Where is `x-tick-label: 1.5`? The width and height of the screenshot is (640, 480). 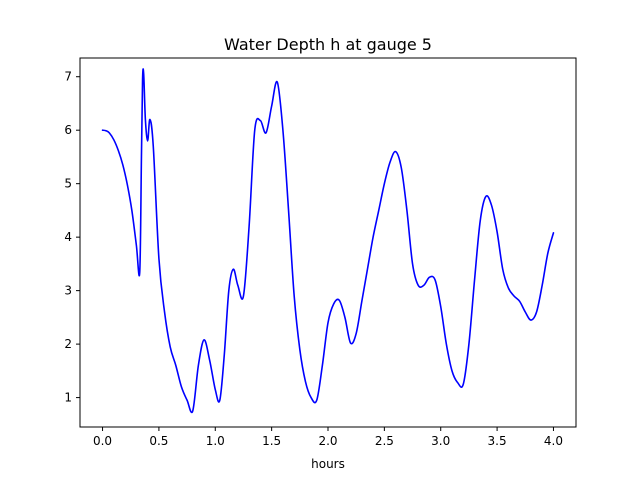 x-tick-label: 1.5 is located at coordinates (271, 441).